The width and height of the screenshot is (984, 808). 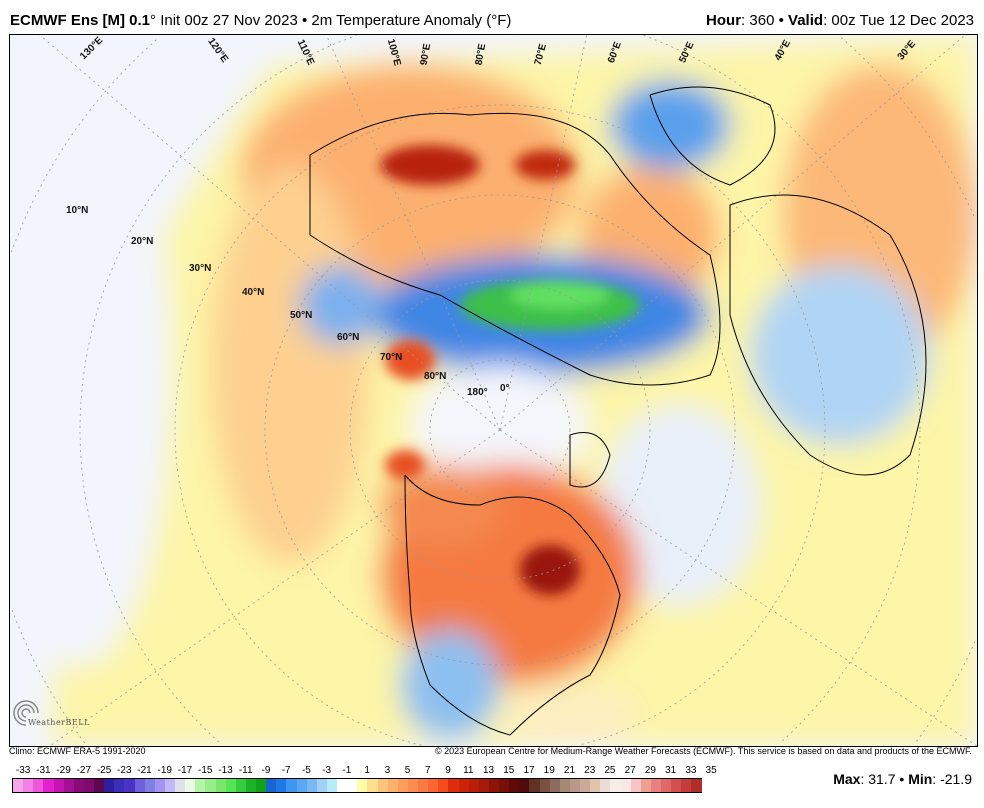 I want to click on center-label: 180°, so click(x=477, y=392).